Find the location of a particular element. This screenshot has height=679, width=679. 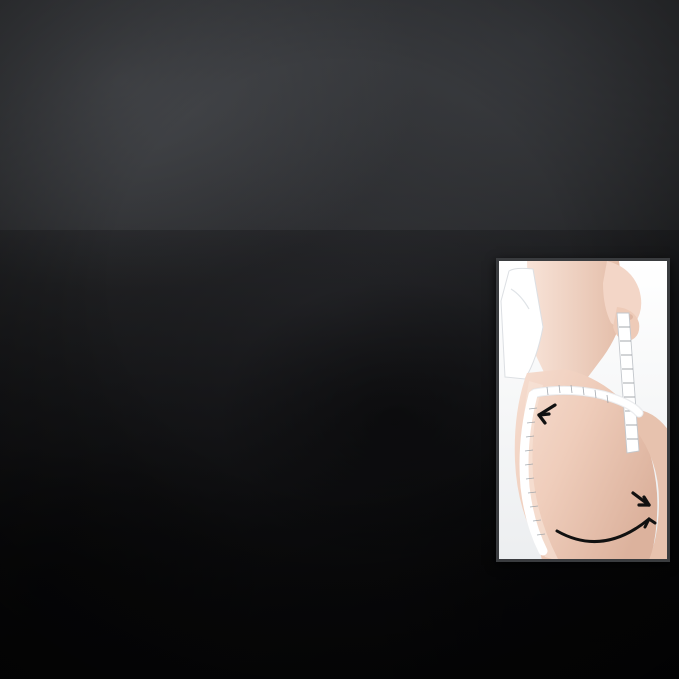

measurement-illustration is located at coordinates (583, 410).